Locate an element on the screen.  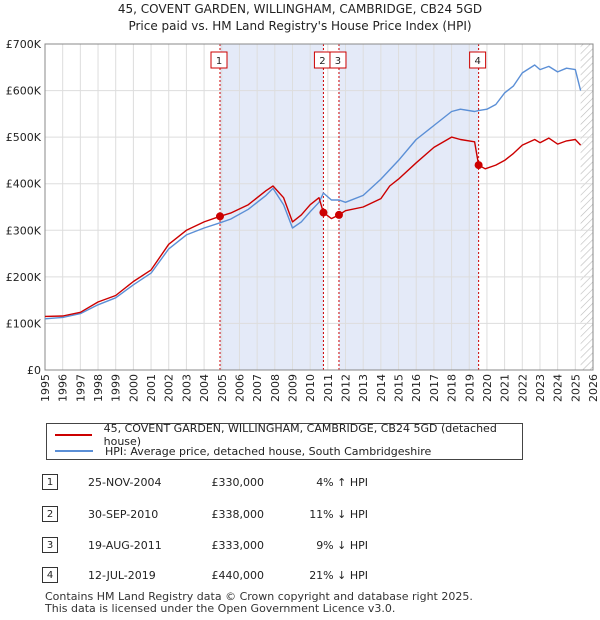
x-tick-label: 2010 is located at coordinates (310, 388).